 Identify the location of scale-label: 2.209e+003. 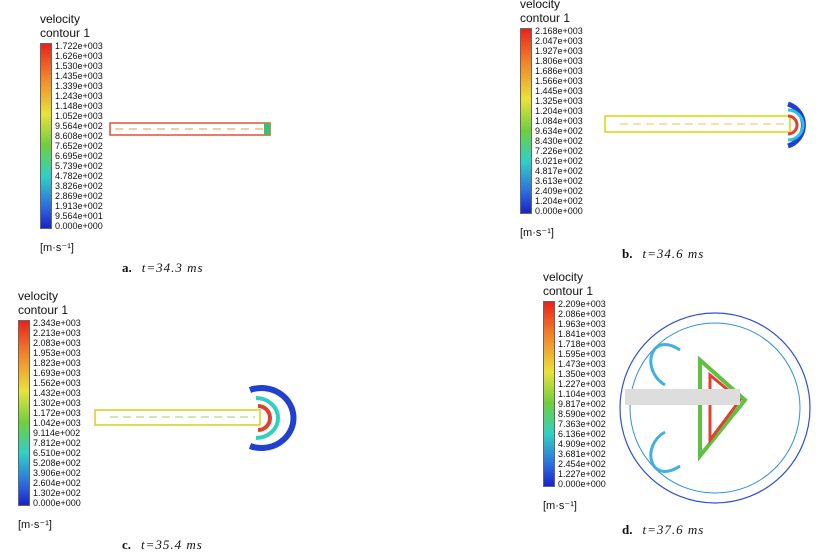
(582, 304).